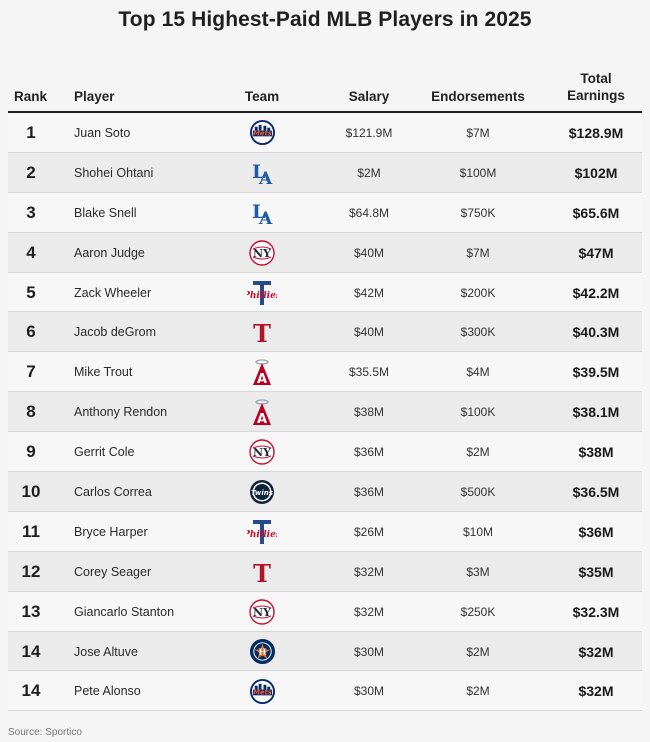 This screenshot has width=650, height=742. Describe the element at coordinates (325, 452) in the screenshot. I see `table-row: 9 Gerrit Cole NY $36M $2M $38M` at that location.